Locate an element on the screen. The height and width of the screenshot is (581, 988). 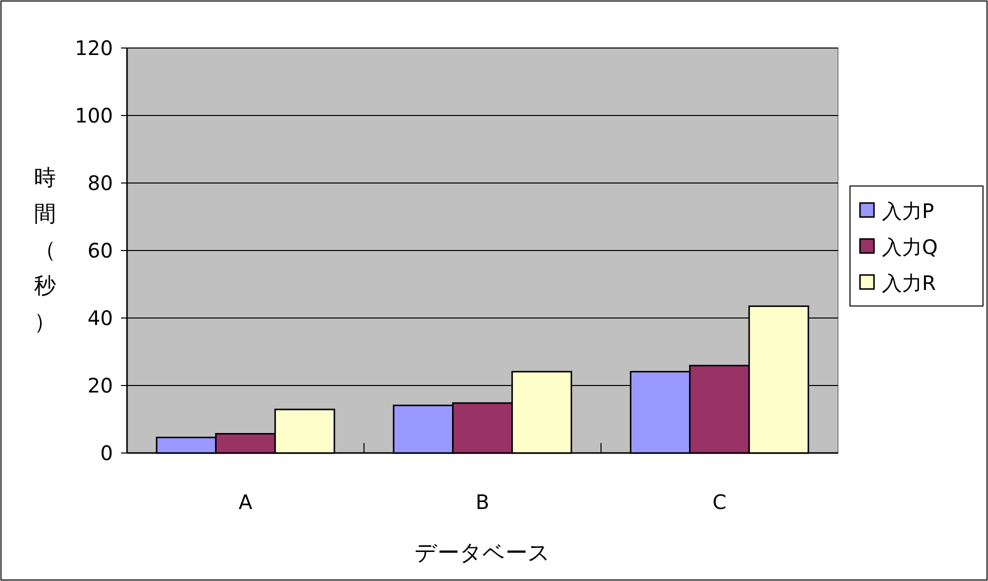
legend-label: 入力R is located at coordinates (909, 283).